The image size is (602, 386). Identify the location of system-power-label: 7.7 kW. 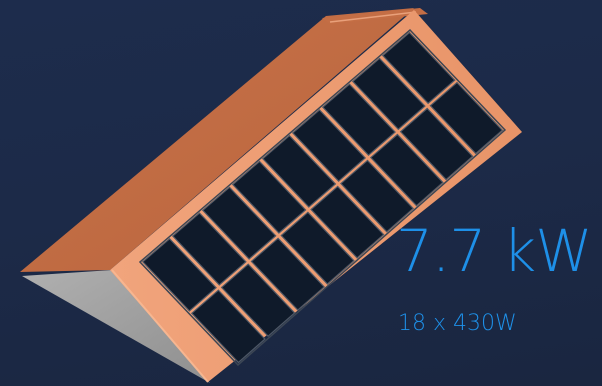
(494, 251).